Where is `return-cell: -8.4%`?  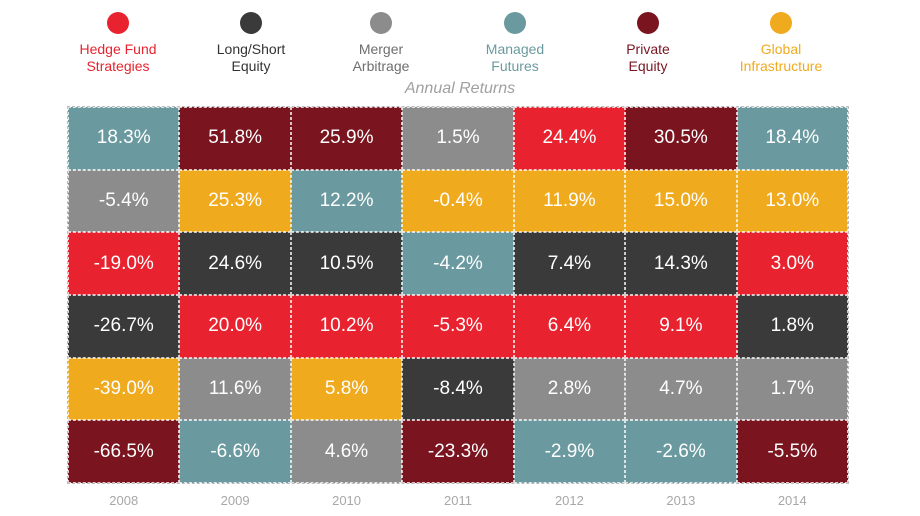 return-cell: -8.4% is located at coordinates (458, 389).